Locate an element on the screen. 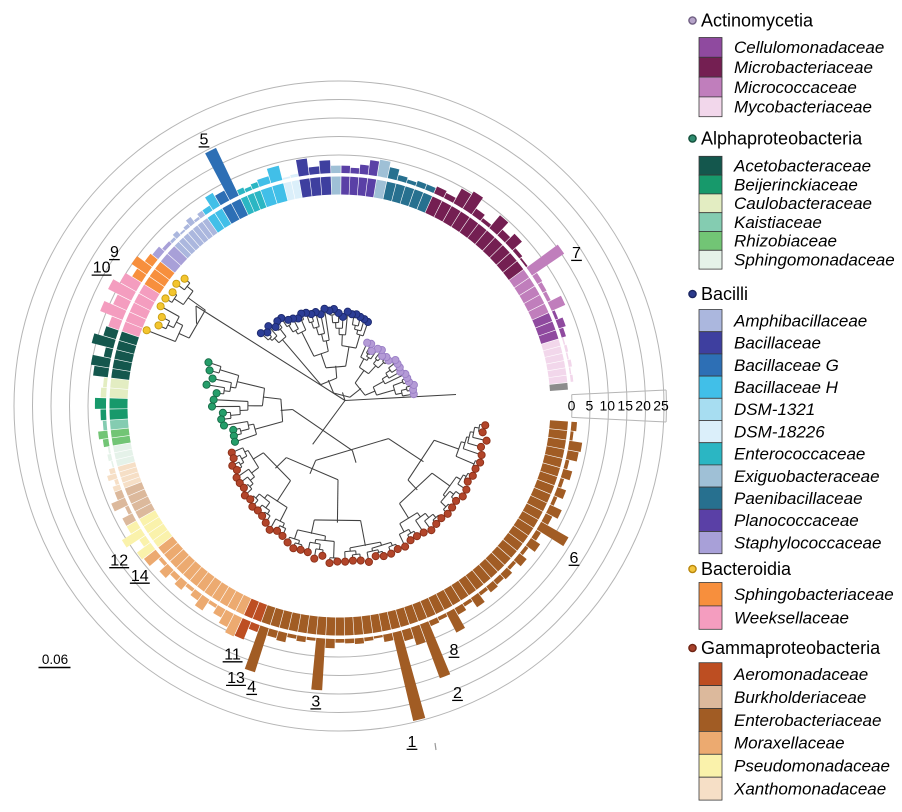 The image size is (902, 812). svg-text: 13 is located at coordinates (236, 678).